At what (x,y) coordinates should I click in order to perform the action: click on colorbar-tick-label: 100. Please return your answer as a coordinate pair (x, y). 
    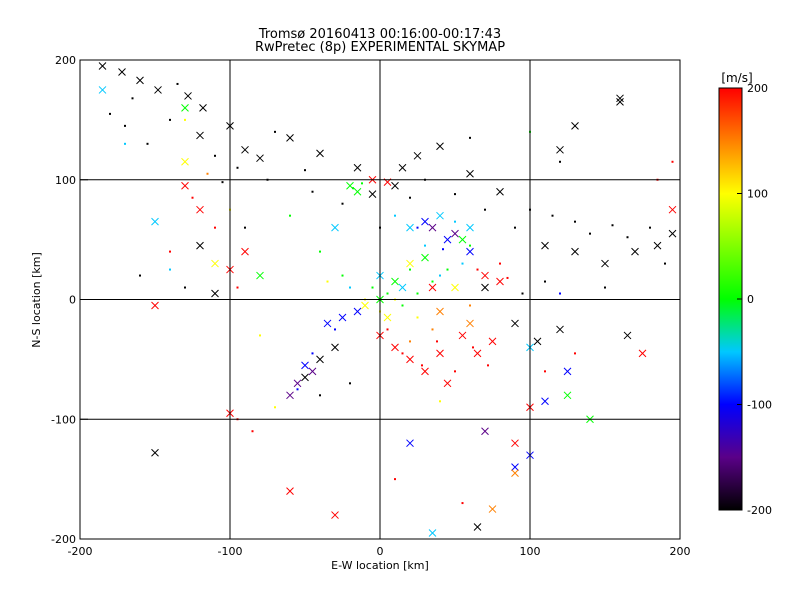
    Looking at the image, I should click on (757, 194).